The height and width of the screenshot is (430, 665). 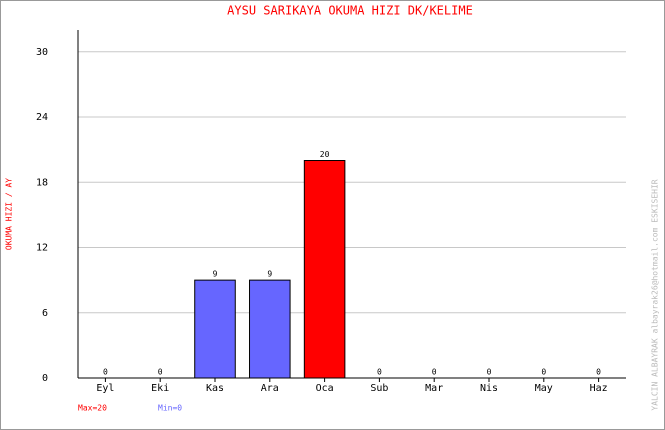 What do you see at coordinates (42, 248) in the screenshot?
I see `y-tick-label: 12` at bounding box center [42, 248].